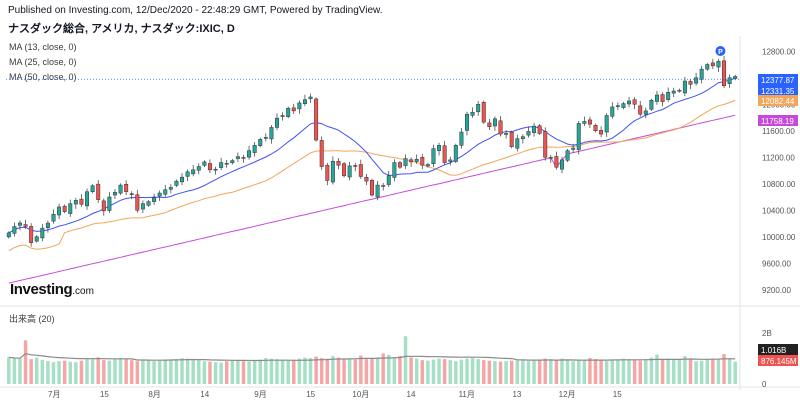 This screenshot has height=401, width=800. Describe the element at coordinates (43, 77) in the screenshot. I see `ma50-legend: MA (50, close, 0)` at that location.